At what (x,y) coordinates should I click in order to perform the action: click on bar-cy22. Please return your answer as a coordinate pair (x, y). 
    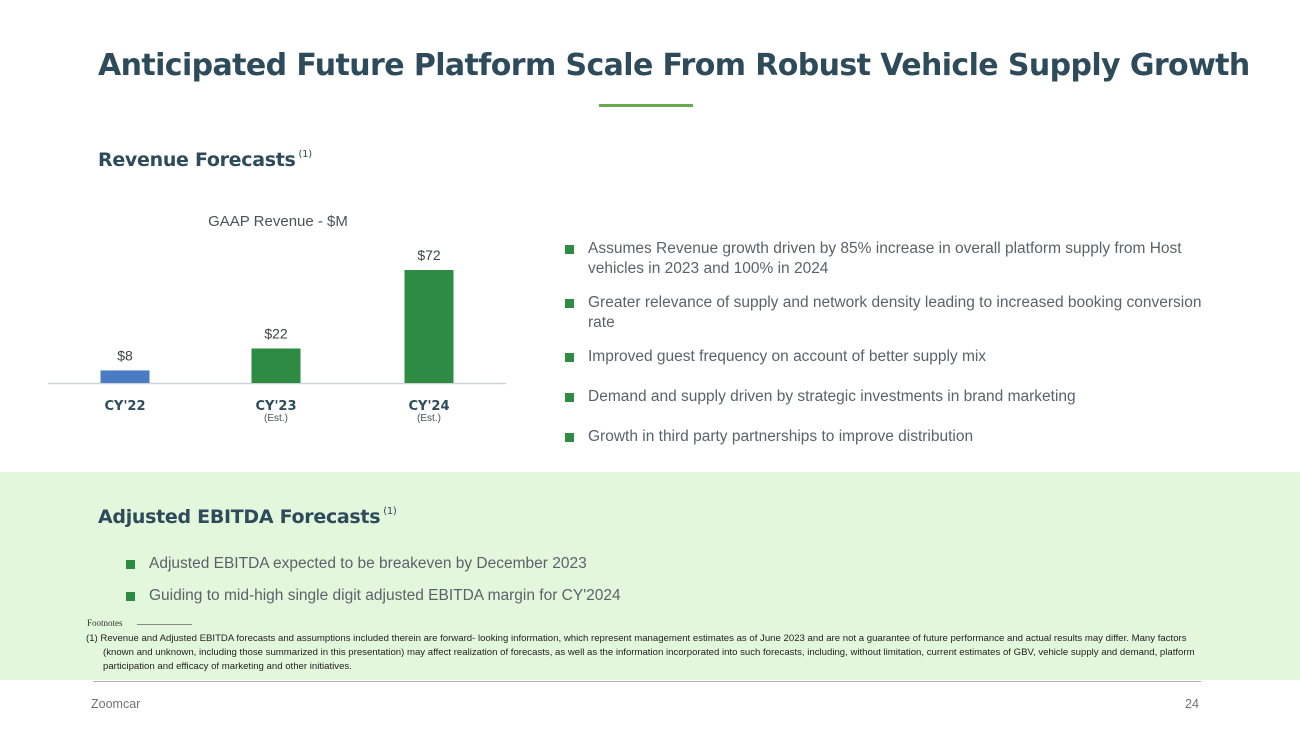
    Looking at the image, I should click on (125, 376).